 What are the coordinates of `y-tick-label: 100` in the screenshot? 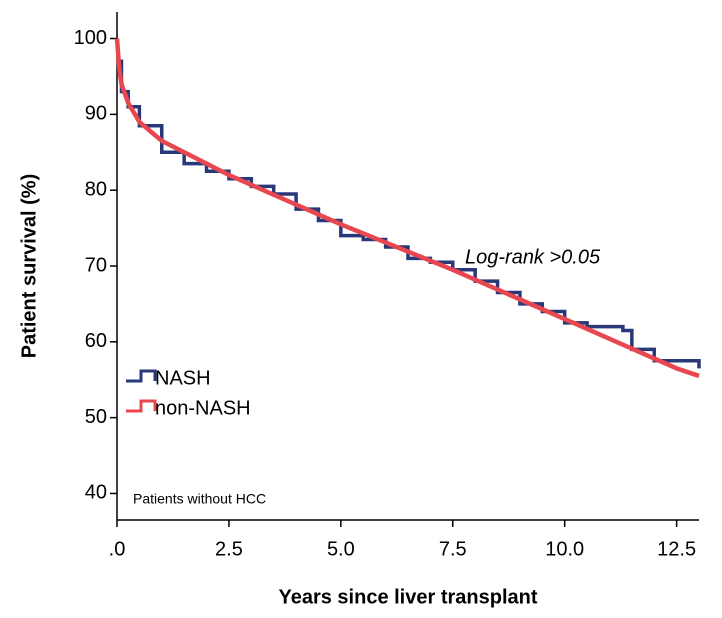 It's located at (90, 38).